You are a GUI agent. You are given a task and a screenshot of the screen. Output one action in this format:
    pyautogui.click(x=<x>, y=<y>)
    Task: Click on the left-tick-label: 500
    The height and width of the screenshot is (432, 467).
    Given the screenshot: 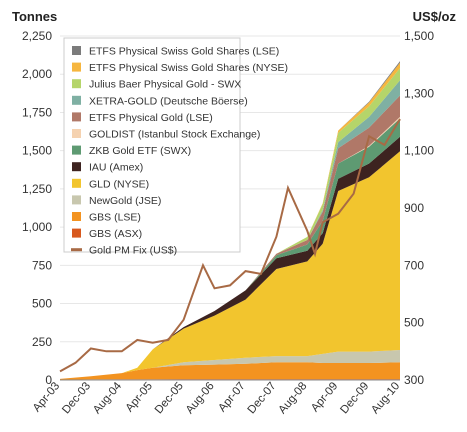 What is the action you would take?
    pyautogui.click(x=42, y=304)
    